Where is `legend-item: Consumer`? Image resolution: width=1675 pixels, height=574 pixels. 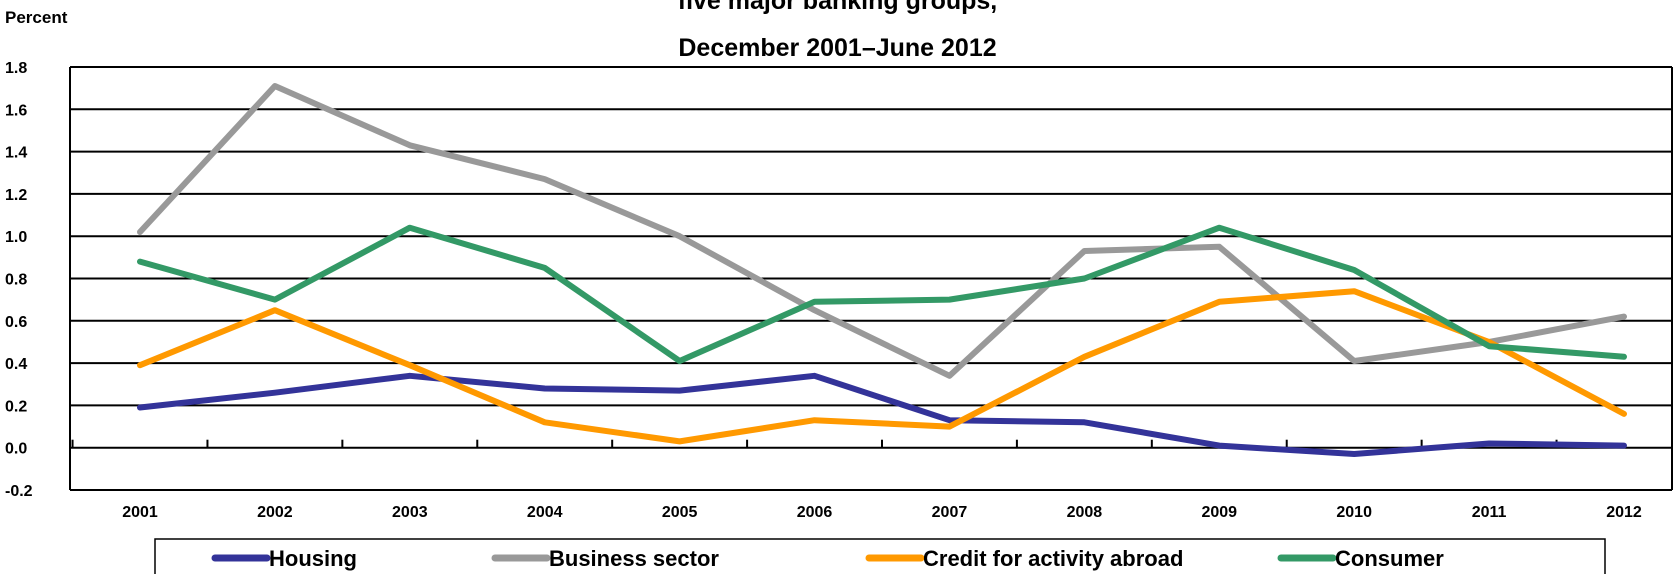
legend-item: Consumer is located at coordinates (1360, 558).